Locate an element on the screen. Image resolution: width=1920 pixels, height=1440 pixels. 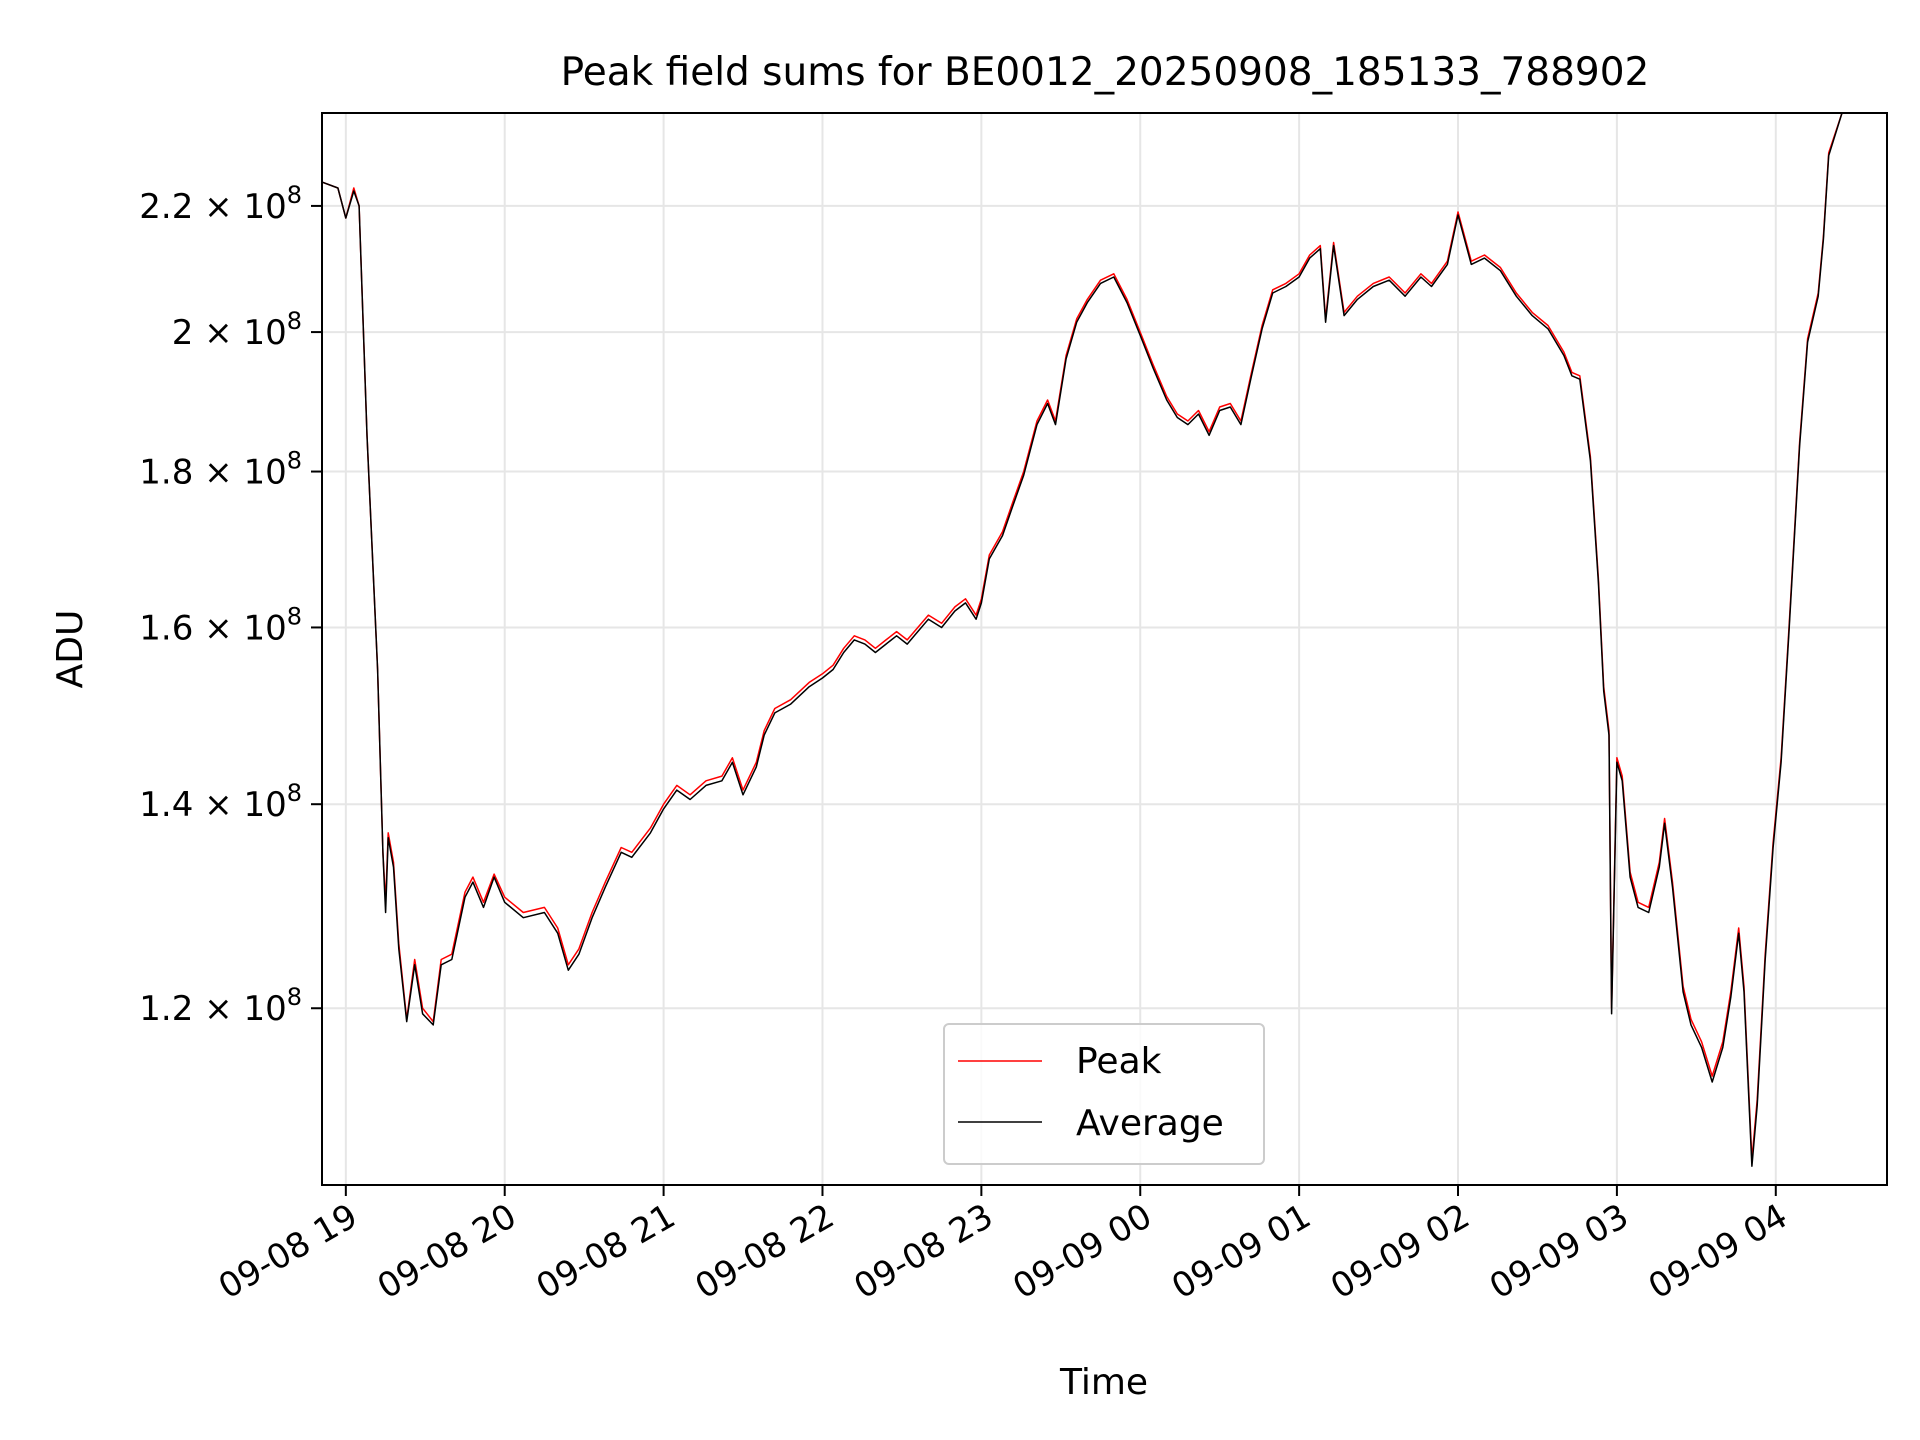
y-tick-label: 1.8 × 108 is located at coordinates (220, 470).